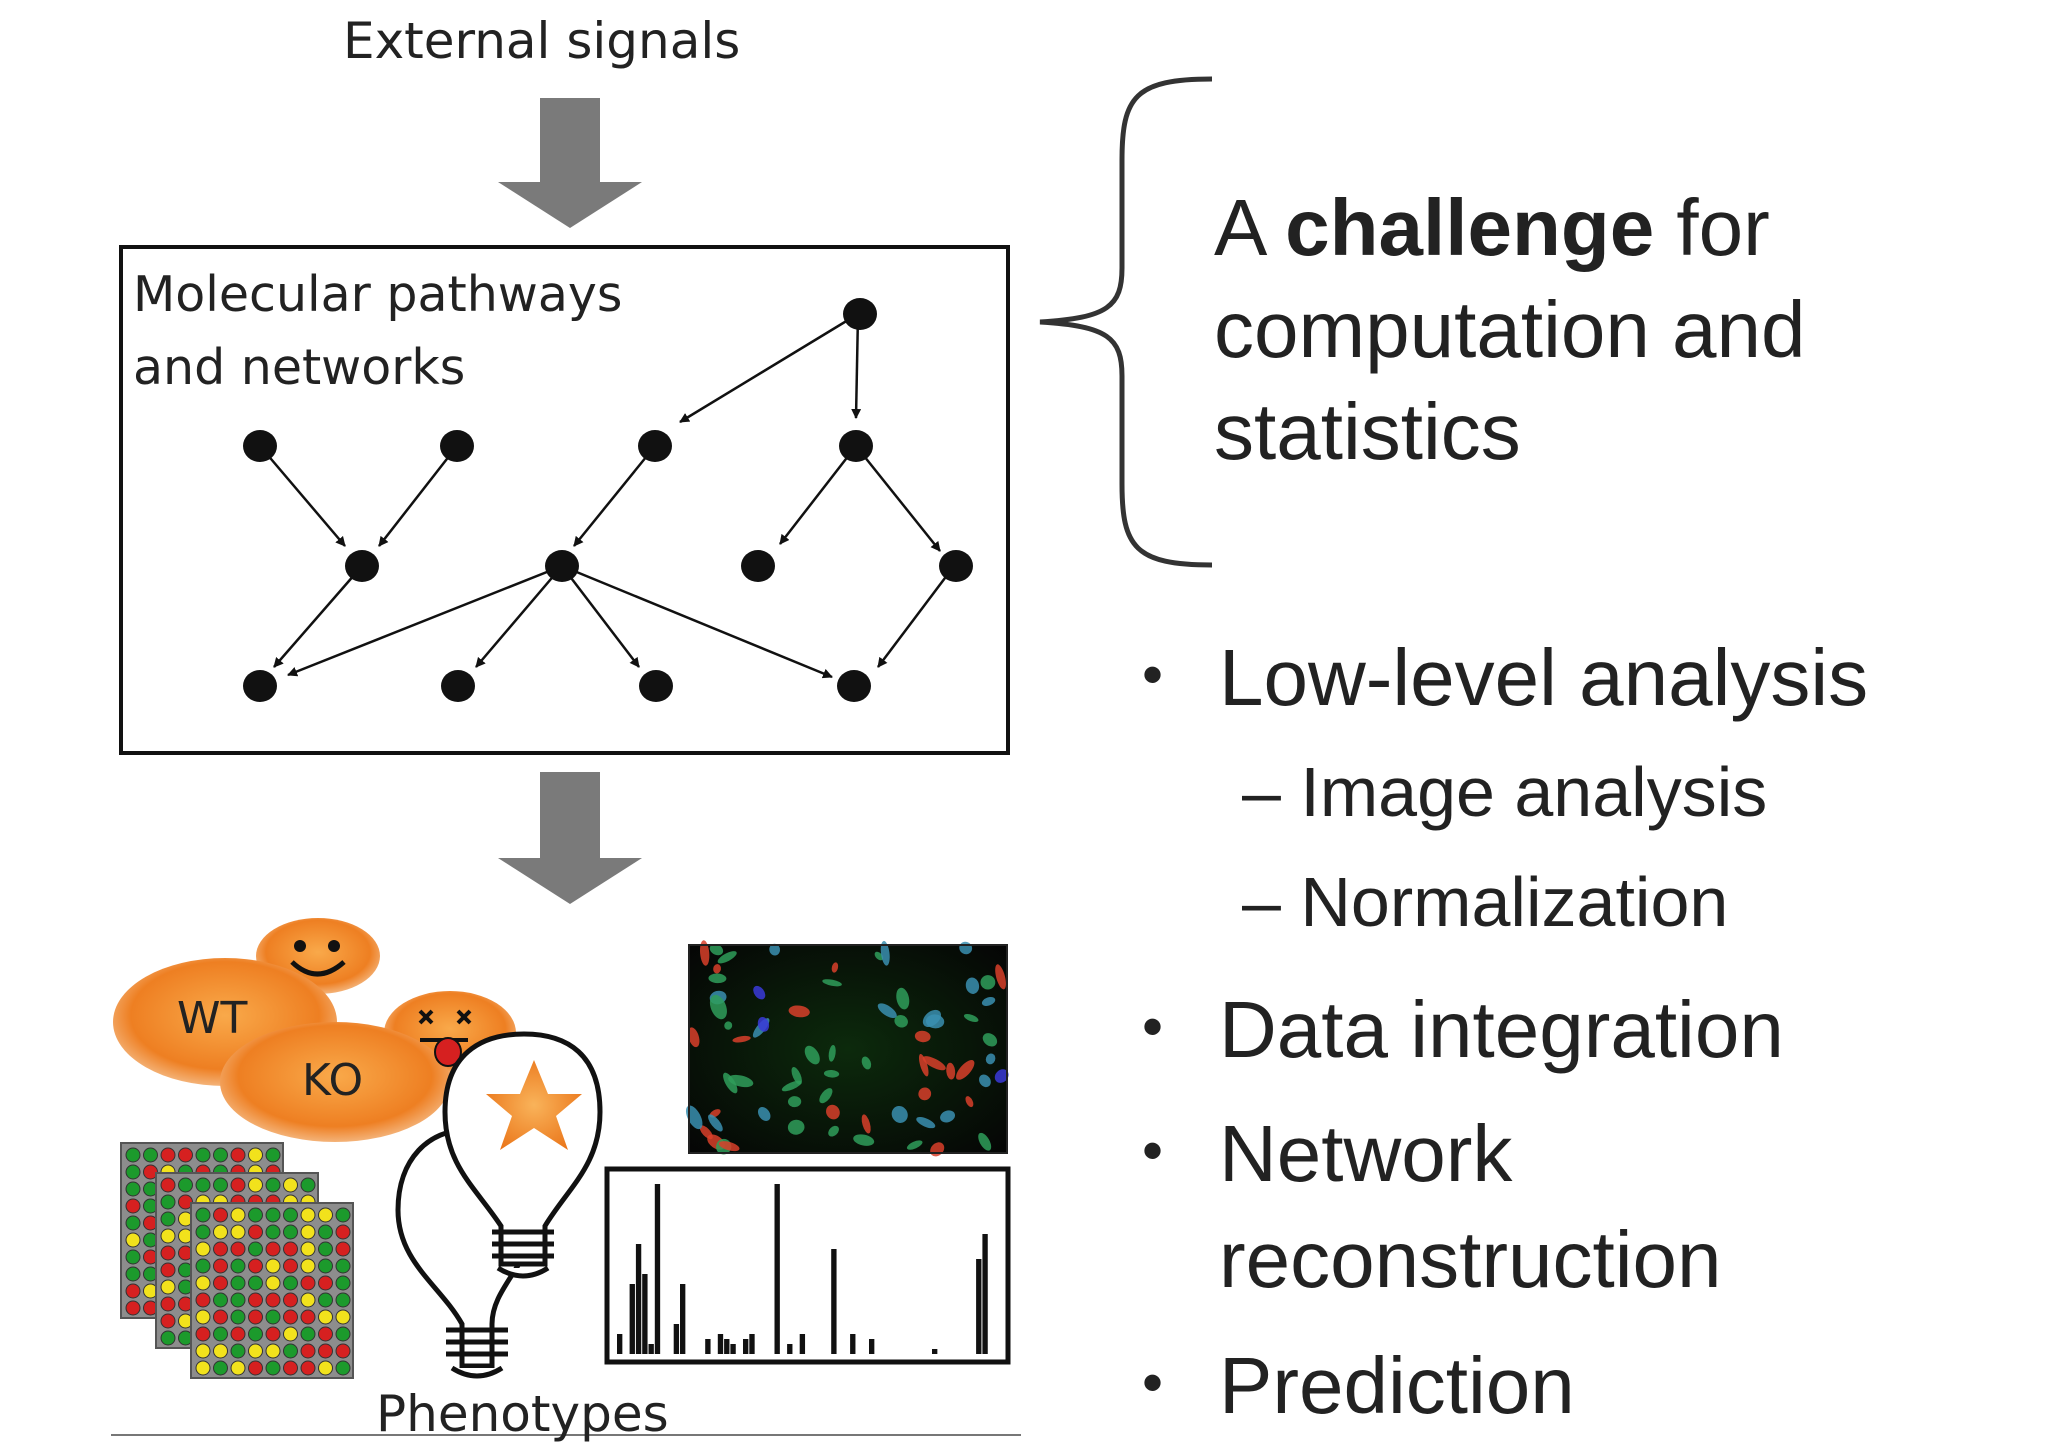  I want to click on network-nodes, so click(608, 500).